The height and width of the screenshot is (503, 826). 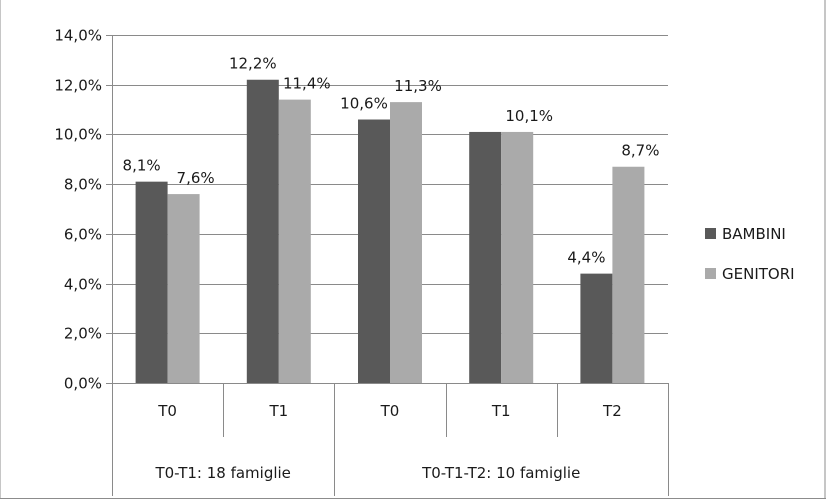 What do you see at coordinates (167, 411) in the screenshot?
I see `category-label-0: T0` at bounding box center [167, 411].